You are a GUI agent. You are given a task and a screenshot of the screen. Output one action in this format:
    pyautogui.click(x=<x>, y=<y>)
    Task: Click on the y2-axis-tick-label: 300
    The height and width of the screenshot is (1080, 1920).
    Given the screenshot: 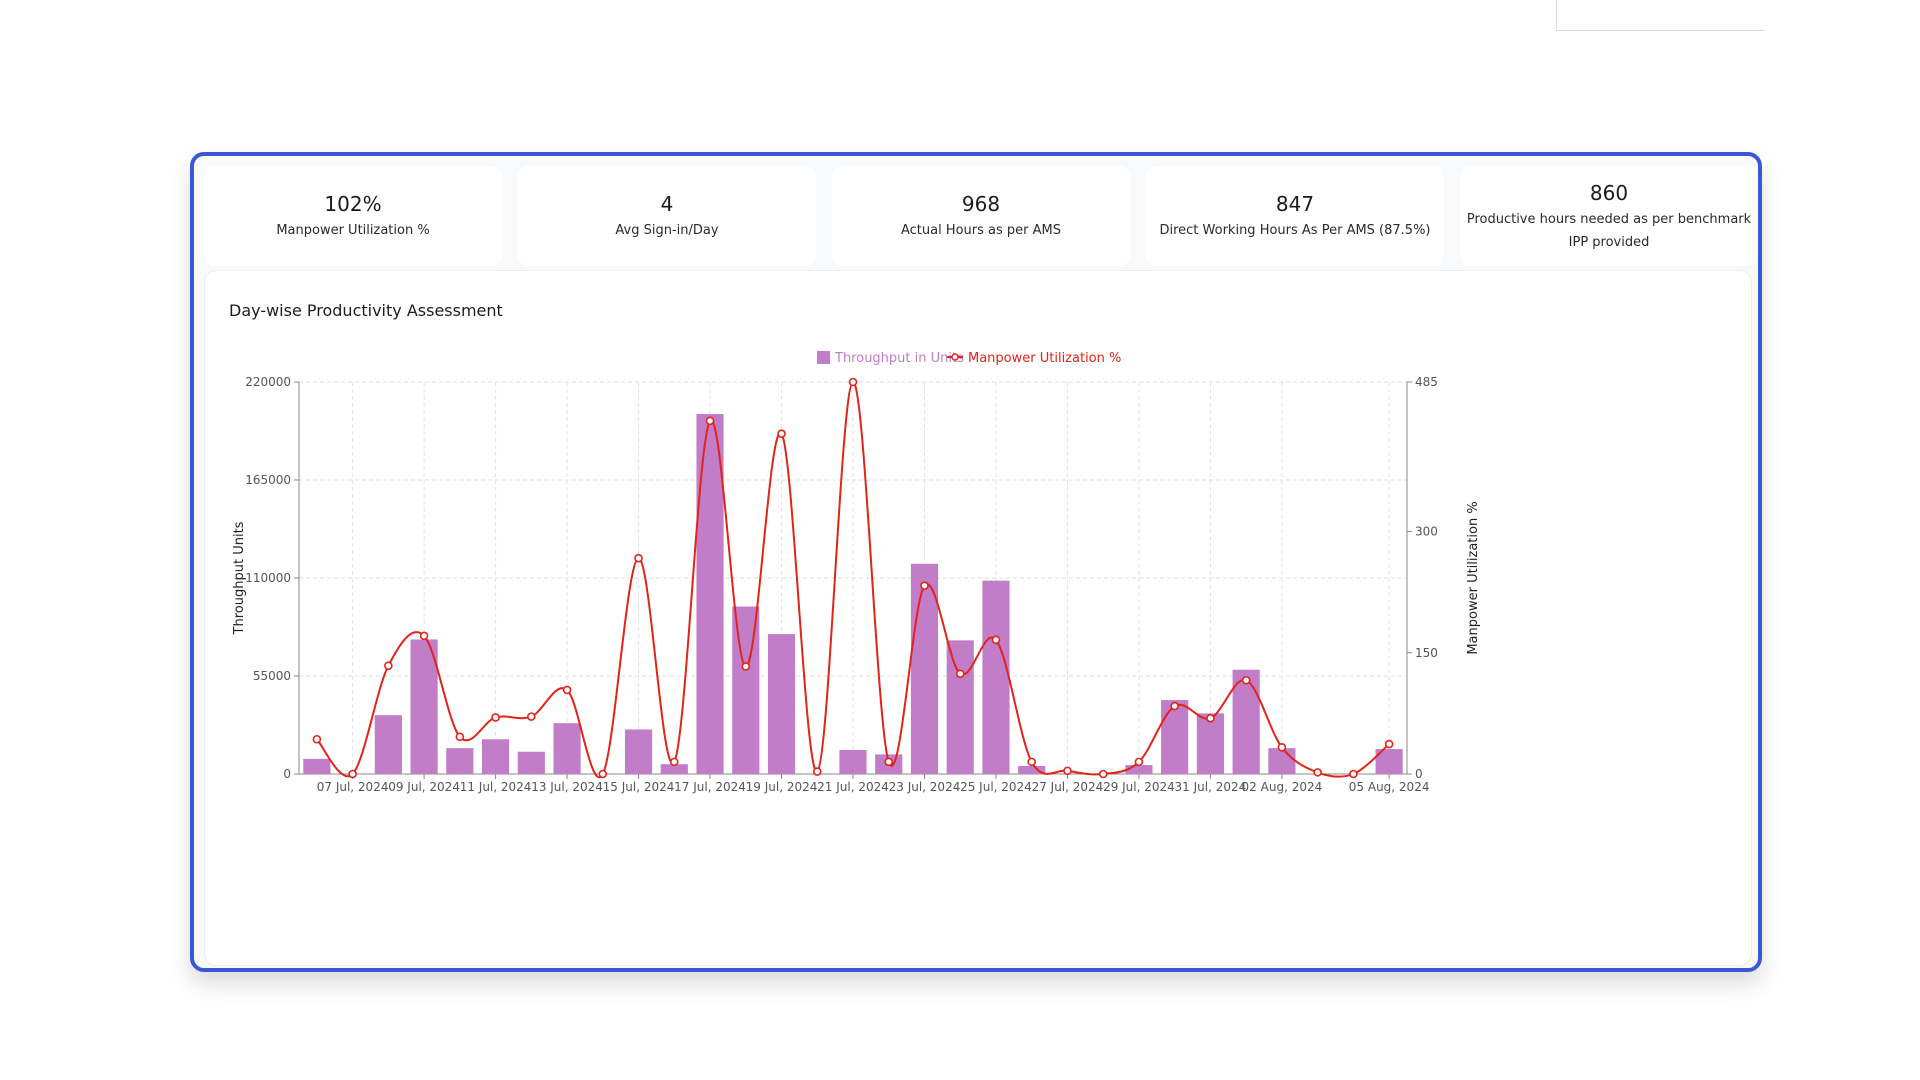 What is the action you would take?
    pyautogui.click(x=1426, y=532)
    